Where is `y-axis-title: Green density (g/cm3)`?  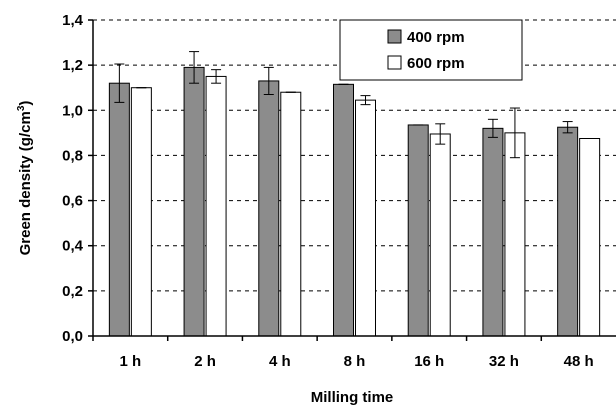
y-axis-title: Green density (g/cm3) is located at coordinates (25, 178).